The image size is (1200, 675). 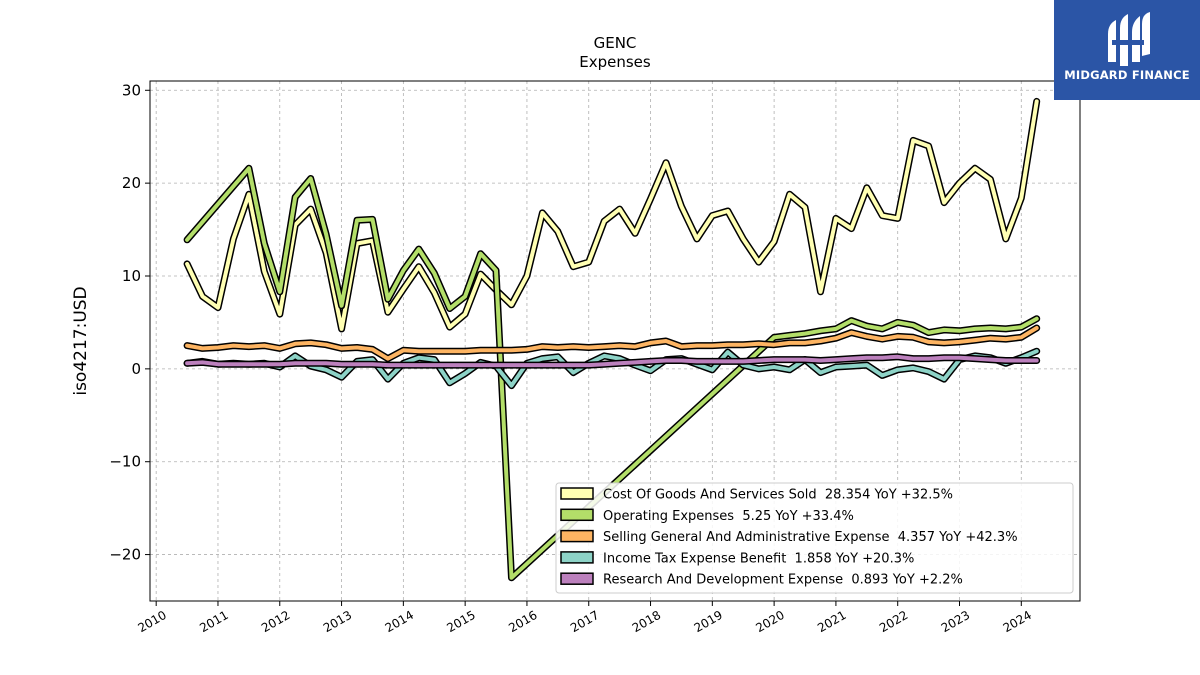 I want to click on legend-box, so click(x=814, y=538).